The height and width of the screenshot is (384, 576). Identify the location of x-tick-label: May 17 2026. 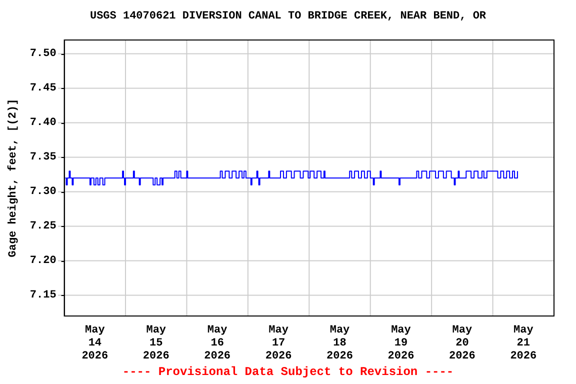
(278, 343).